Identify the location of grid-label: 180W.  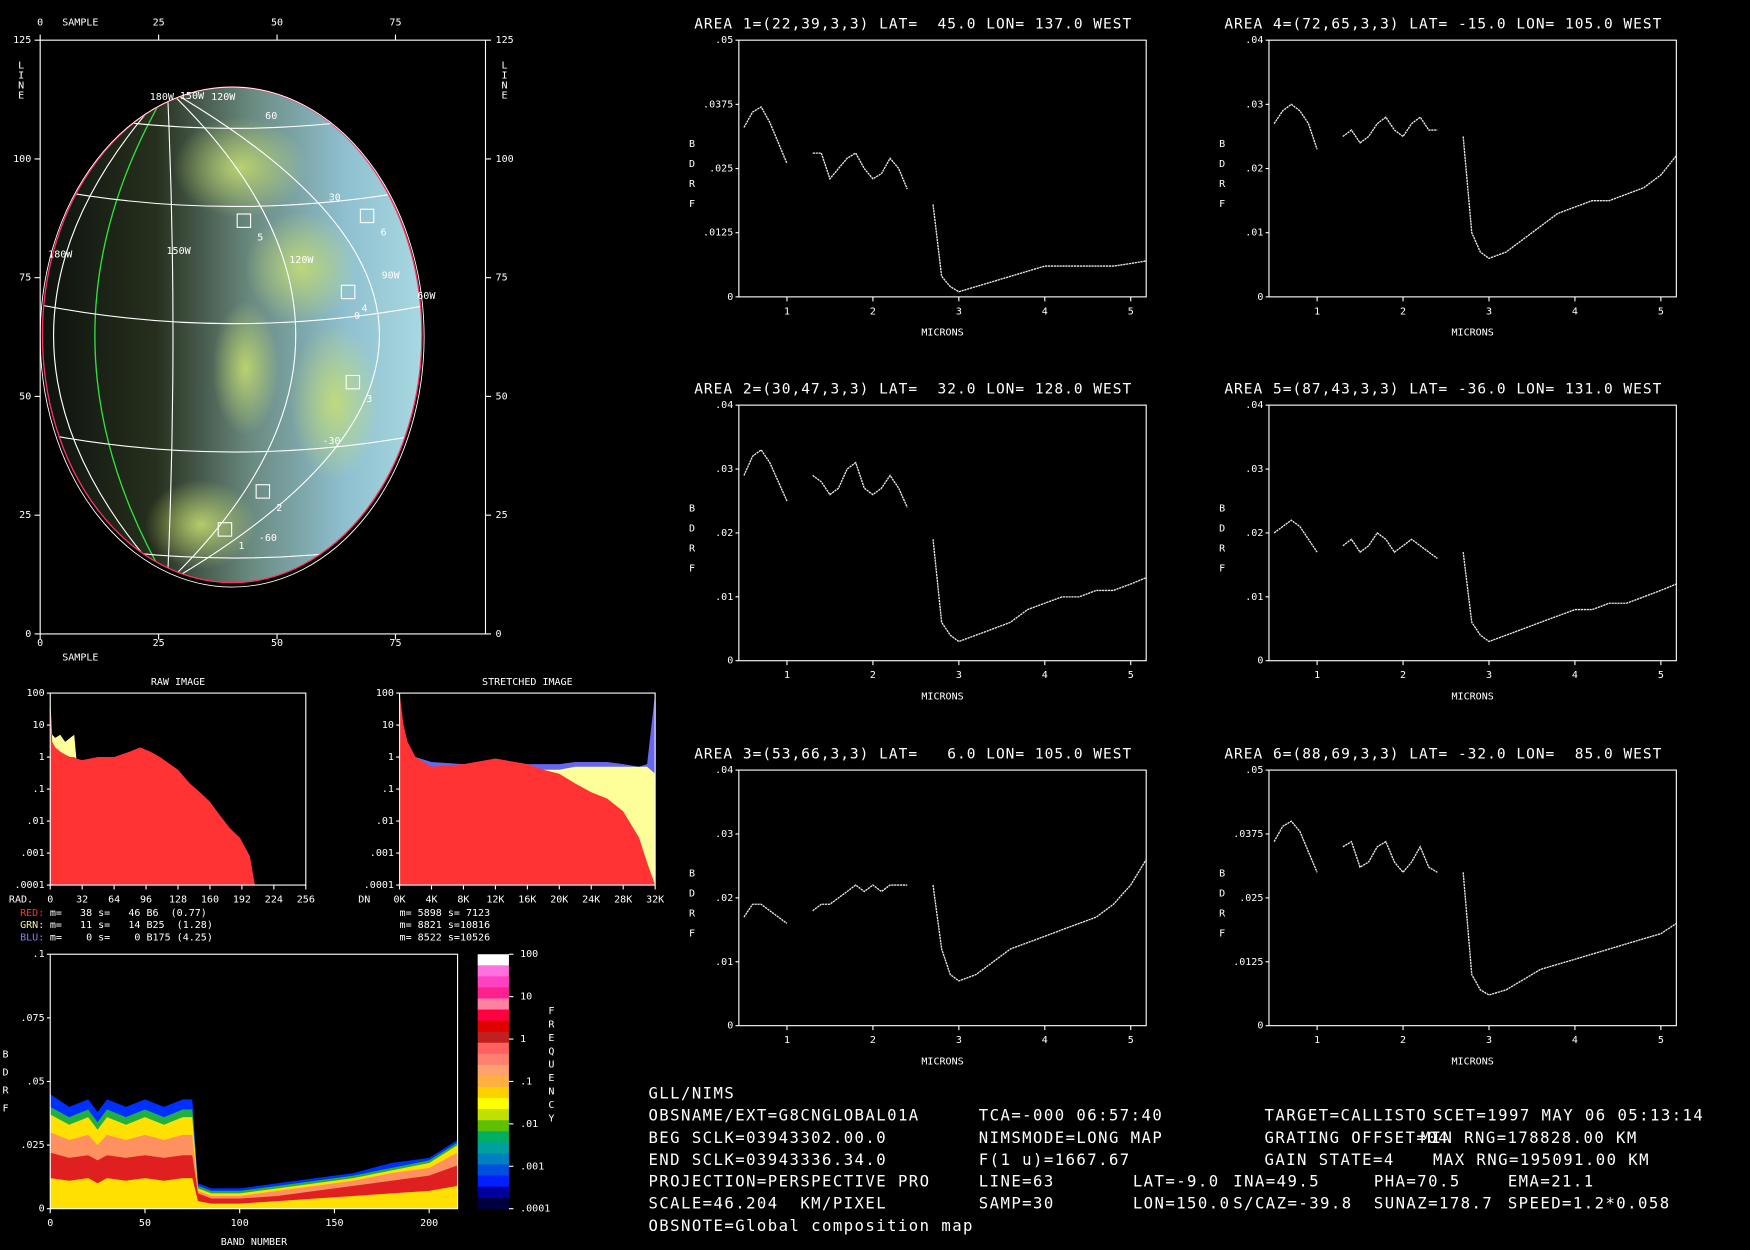
(162, 97).